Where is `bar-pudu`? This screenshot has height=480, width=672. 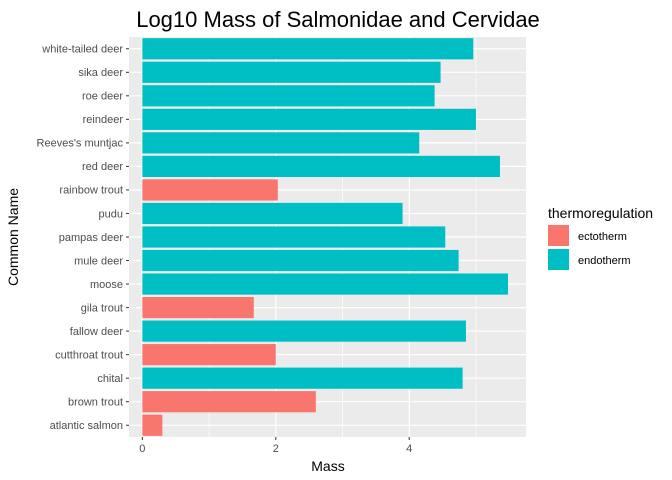 bar-pudu is located at coordinates (272, 213).